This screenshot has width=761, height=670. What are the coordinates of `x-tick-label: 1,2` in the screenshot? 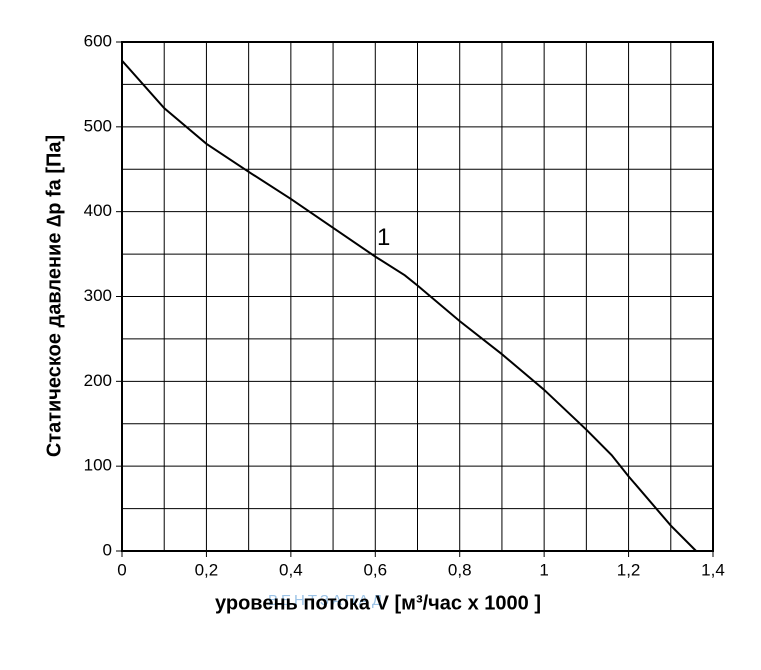 It's located at (629, 569).